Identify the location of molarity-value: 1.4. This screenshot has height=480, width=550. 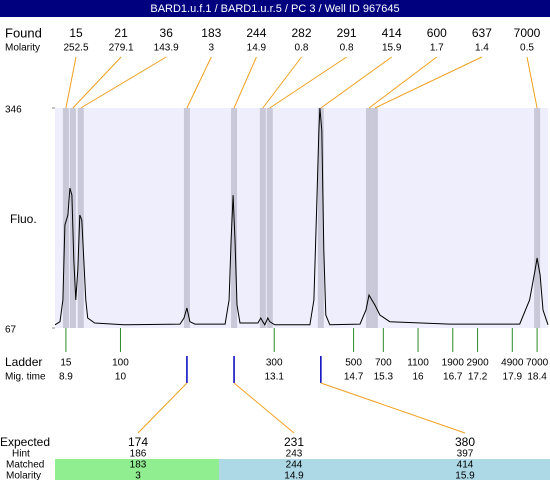
(482, 48).